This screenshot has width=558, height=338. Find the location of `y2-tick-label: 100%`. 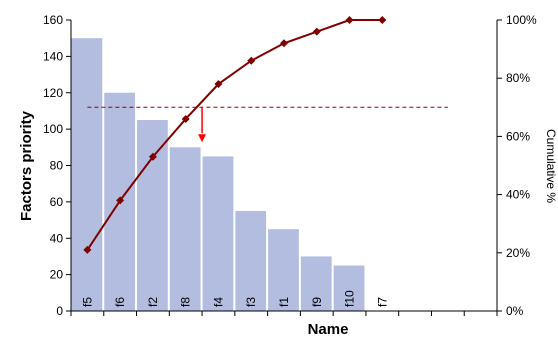

y2-tick-label: 100% is located at coordinates (521, 20).